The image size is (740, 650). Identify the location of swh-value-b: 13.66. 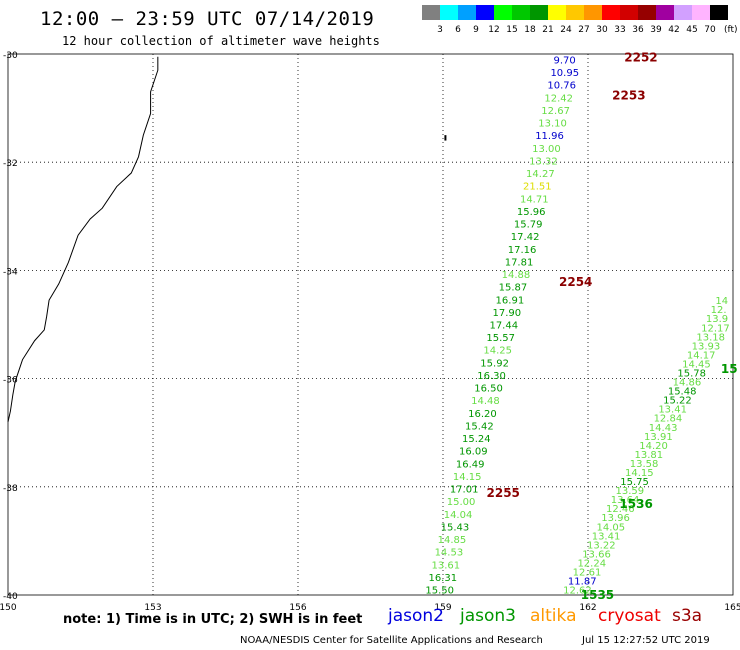
(596, 554).